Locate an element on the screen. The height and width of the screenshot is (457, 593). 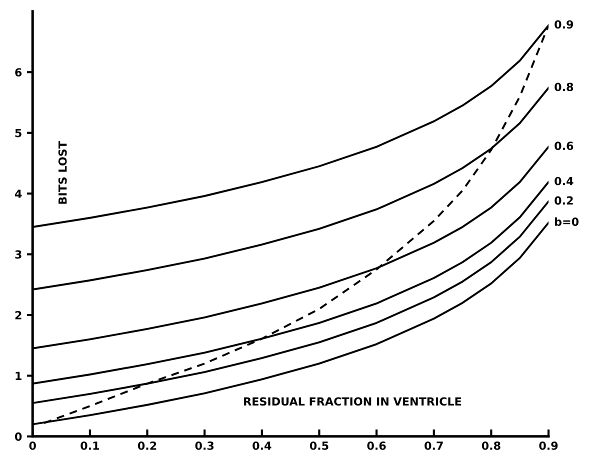
x-tick-label: 0.7 is located at coordinates (433, 445).